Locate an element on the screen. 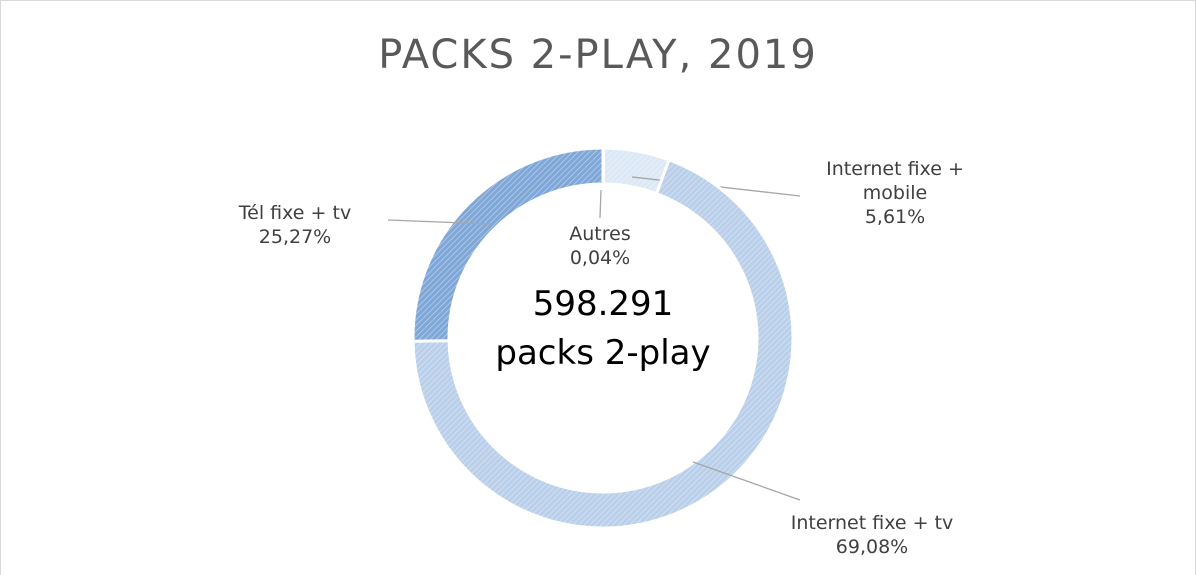 Image resolution: width=1196 pixels, height=575 pixels. data-label: Autres 0,04% is located at coordinates (600, 246).